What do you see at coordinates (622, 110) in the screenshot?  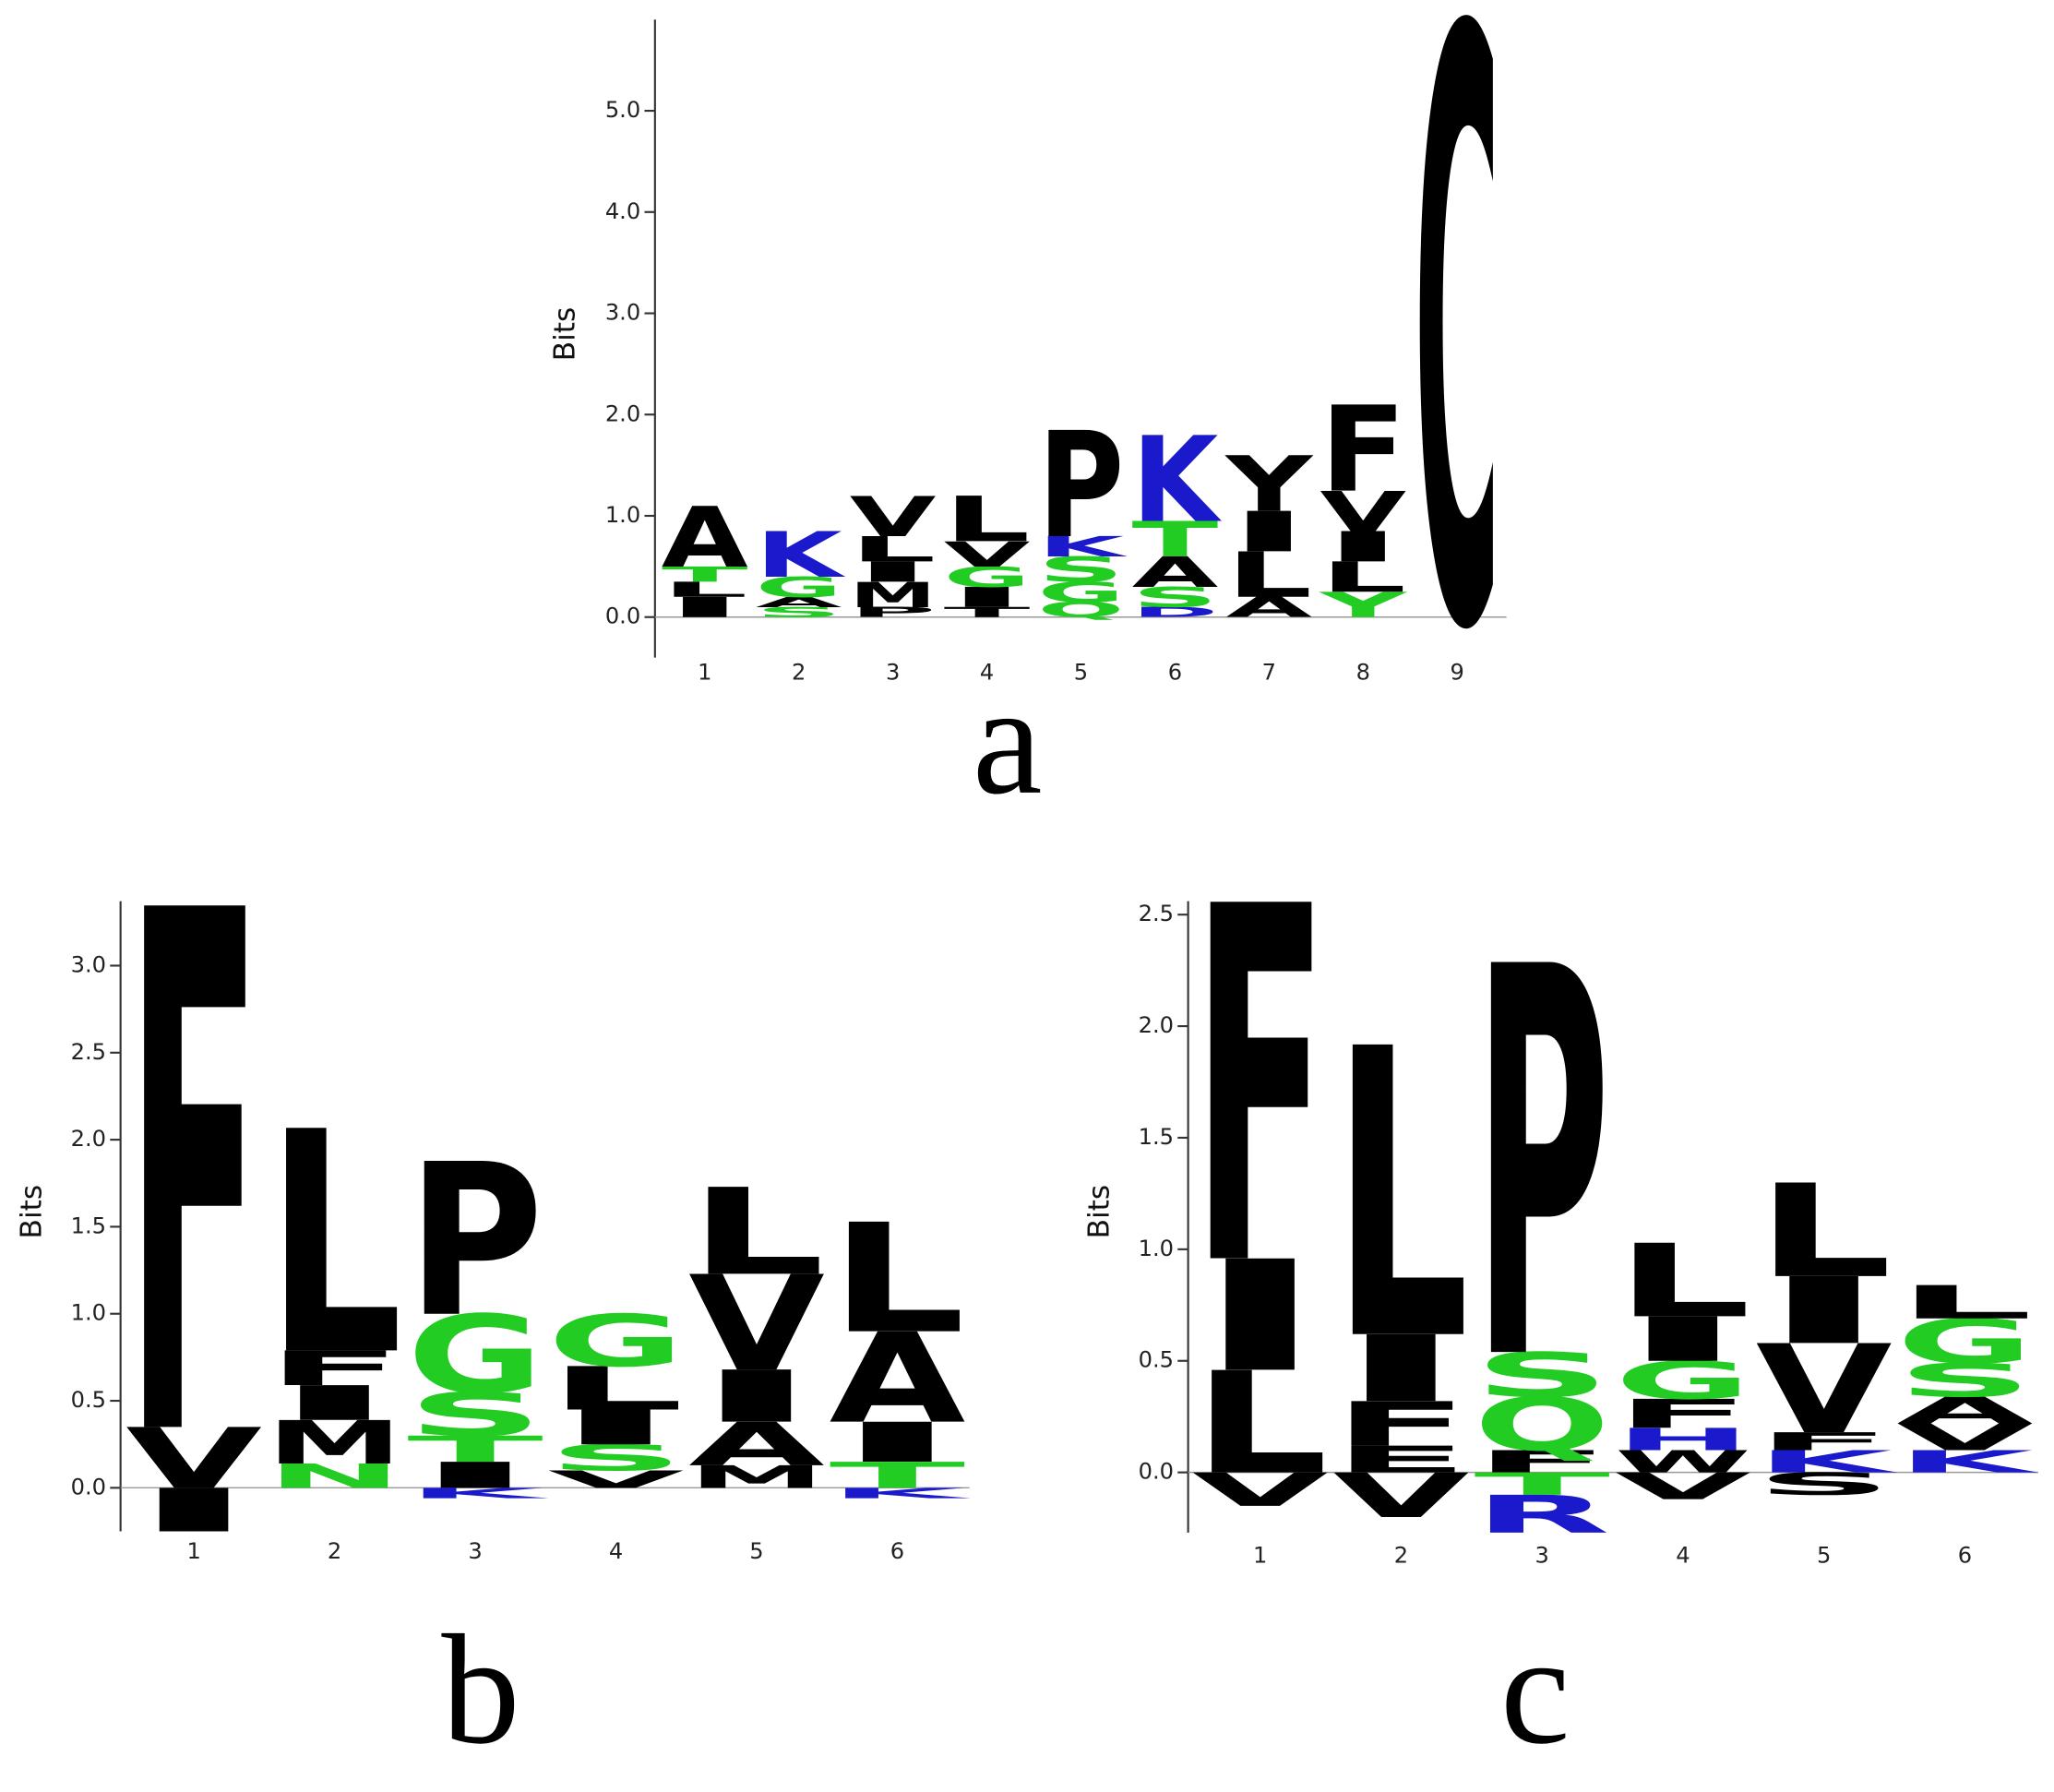 I see `y-tick-label: 5.0` at bounding box center [622, 110].